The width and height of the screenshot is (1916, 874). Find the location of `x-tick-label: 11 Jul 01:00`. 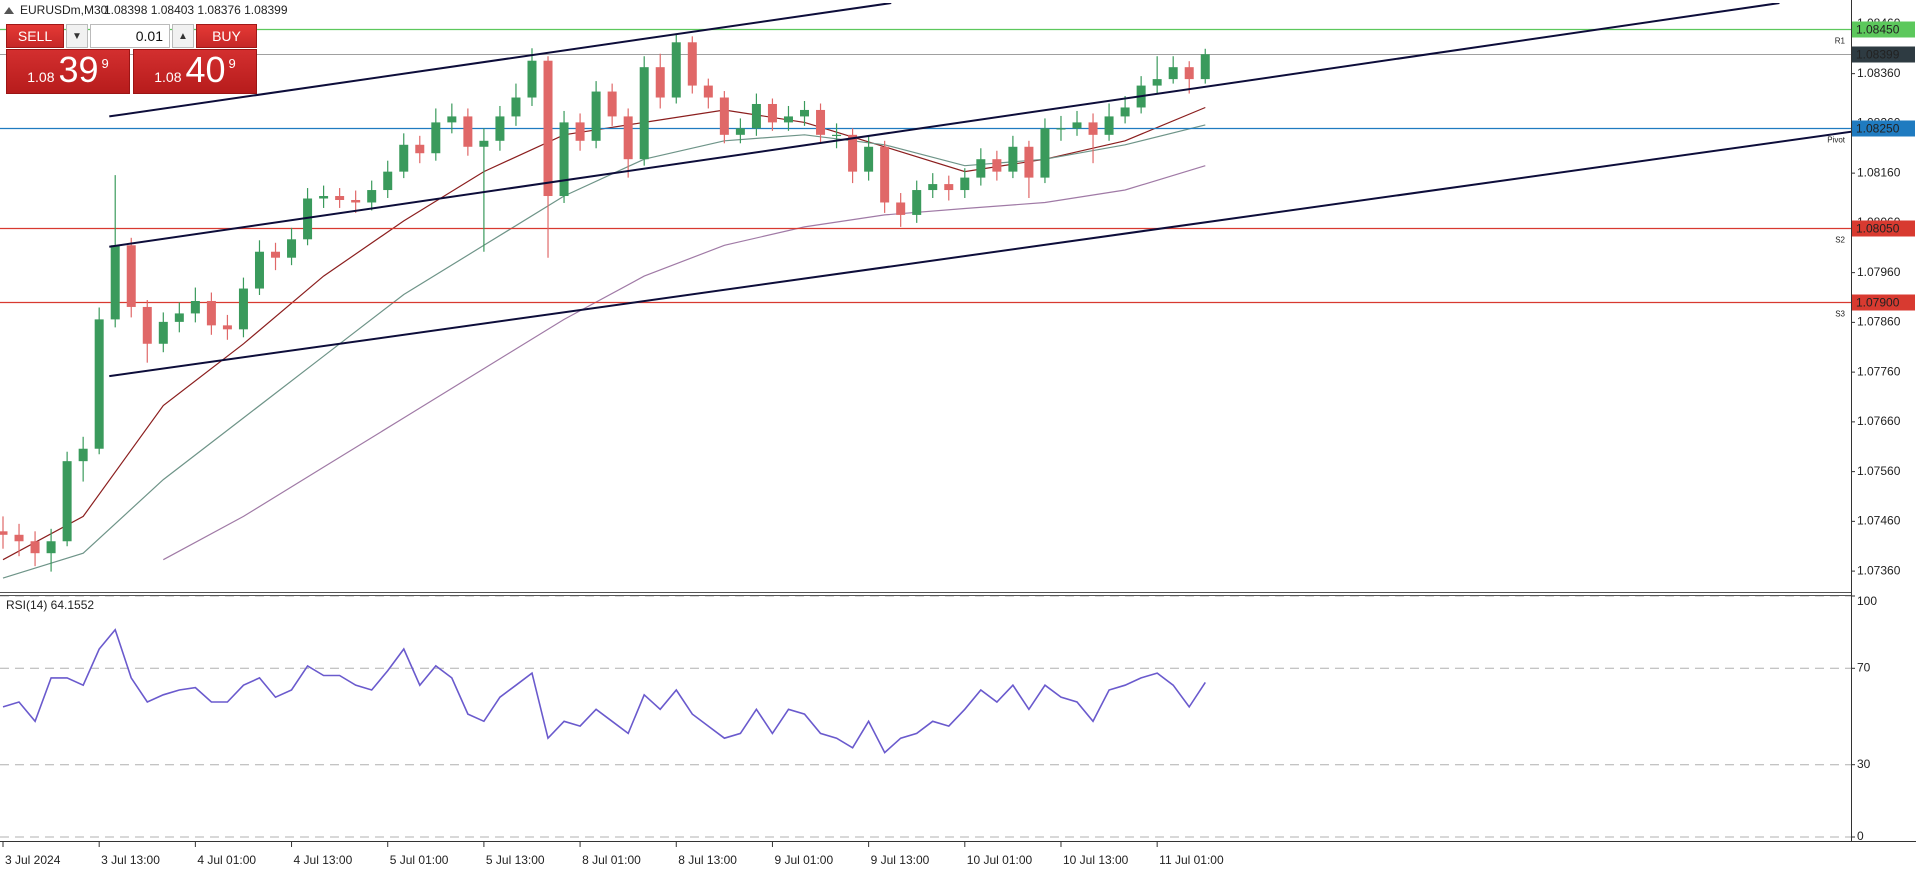

x-tick-label: 11 Jul 01:00 is located at coordinates (1191, 860).